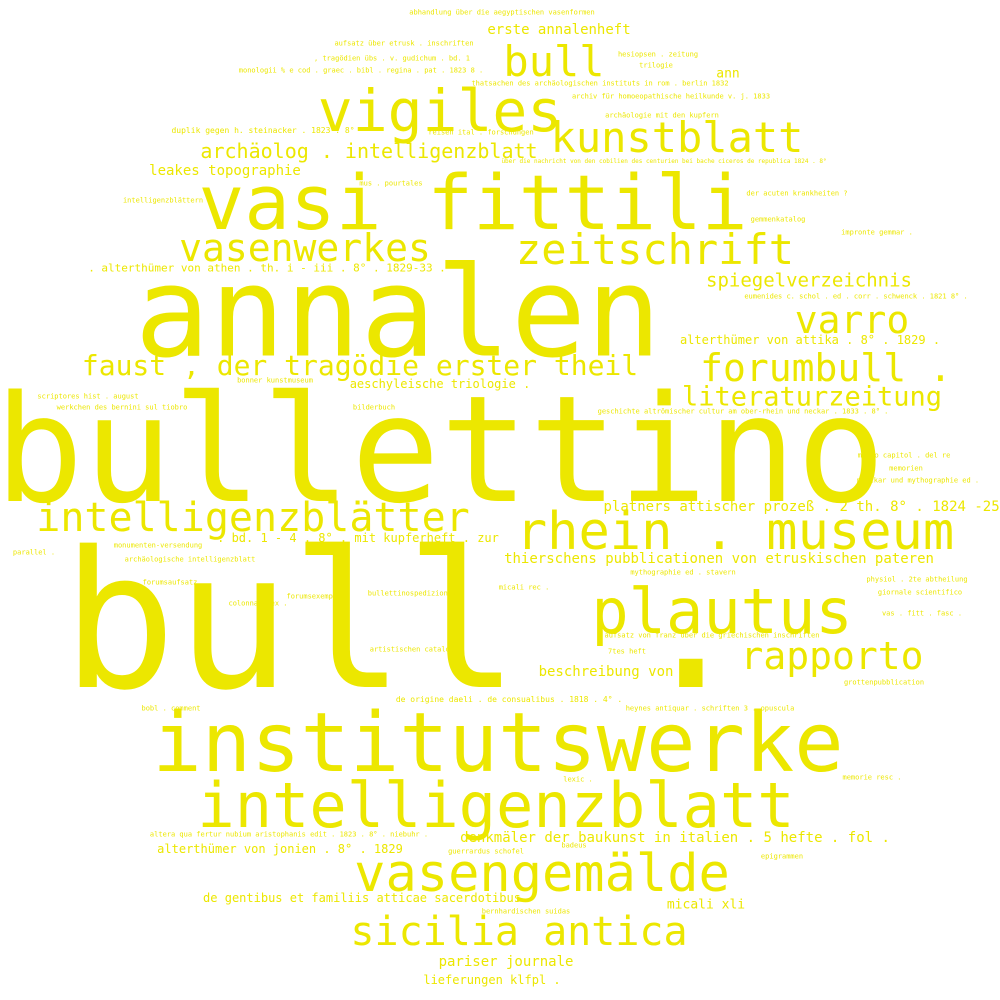  What do you see at coordinates (917, 579) in the screenshot?
I see `word-physiol: physiol . 2te abtheilung` at bounding box center [917, 579].